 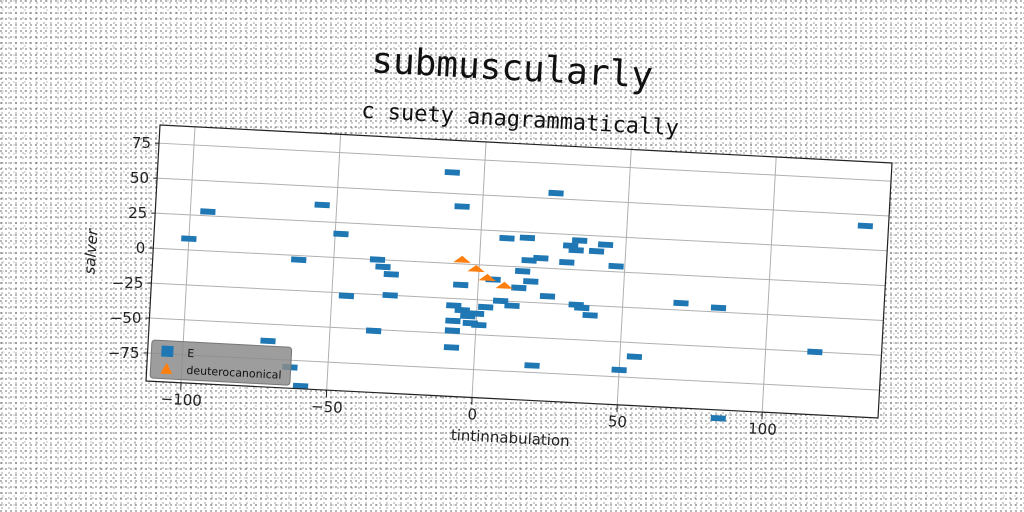 I want to click on series-deuterocanonical, so click(x=483, y=272).